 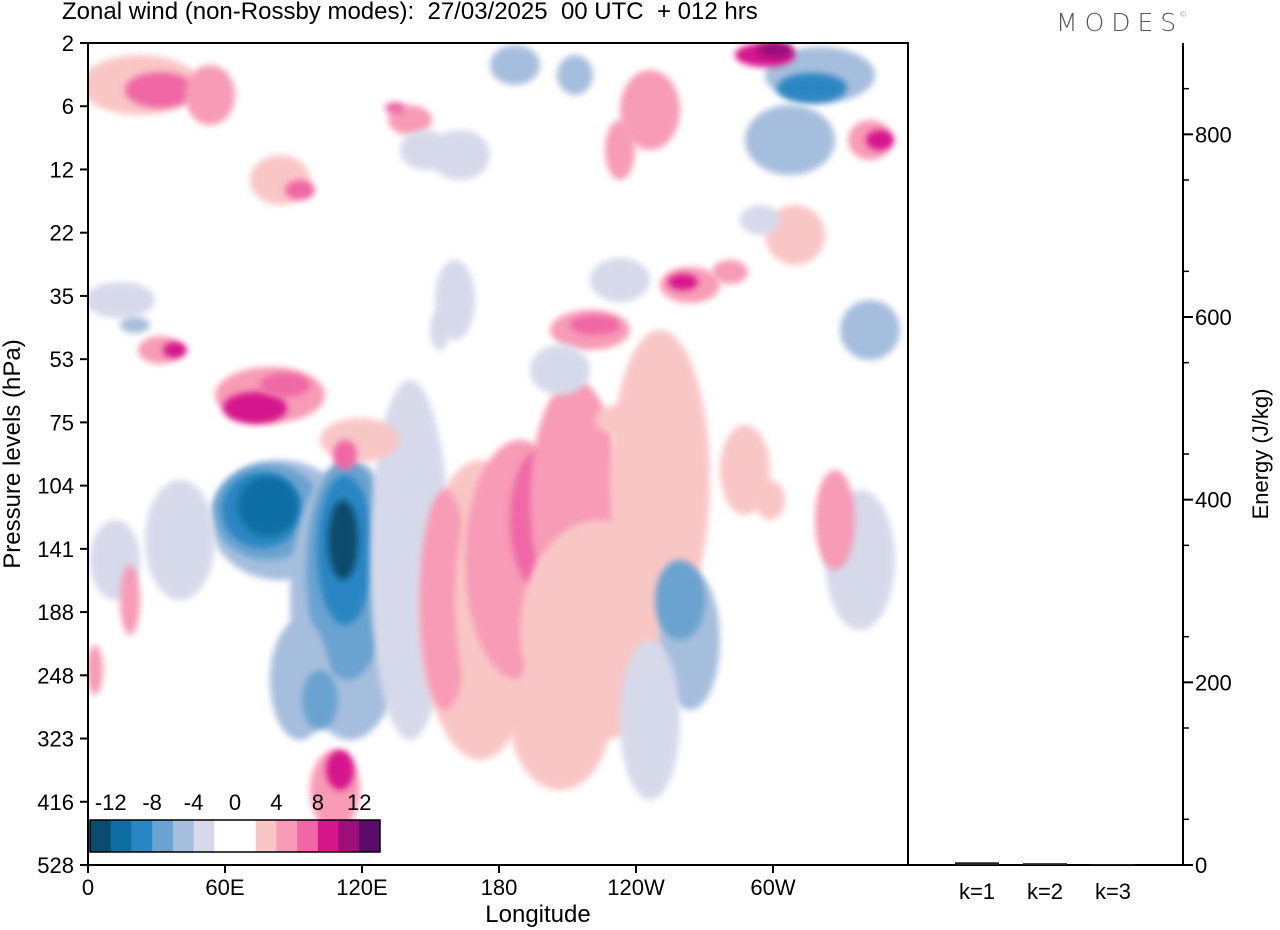 I want to click on y-tick-label: 22, so click(x=62, y=233).